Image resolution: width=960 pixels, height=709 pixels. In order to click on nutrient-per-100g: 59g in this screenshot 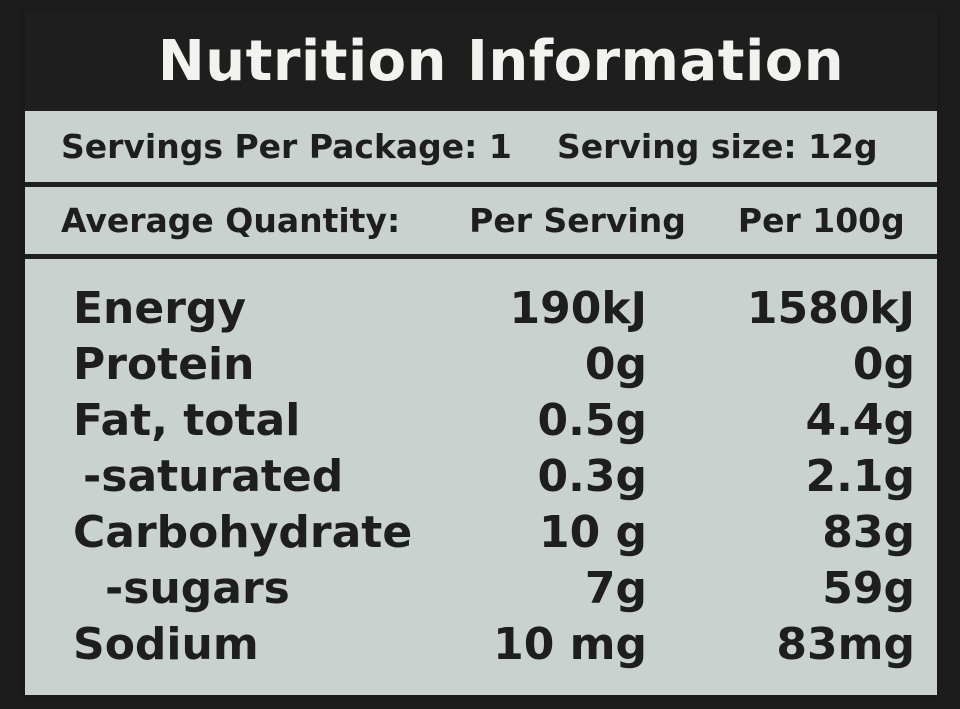, I will do `click(868, 588)`.